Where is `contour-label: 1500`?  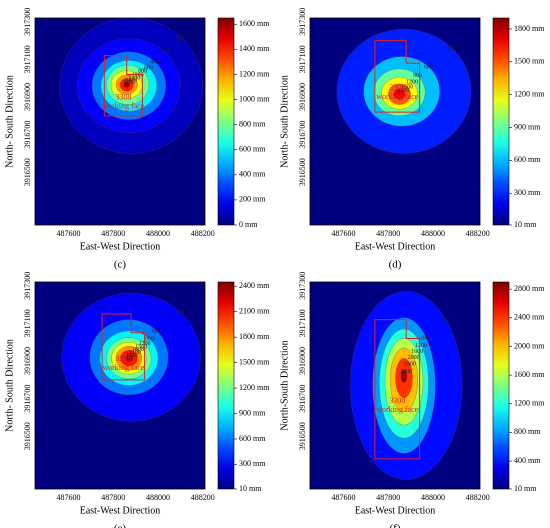
contour-label: 1500 is located at coordinates (407, 87).